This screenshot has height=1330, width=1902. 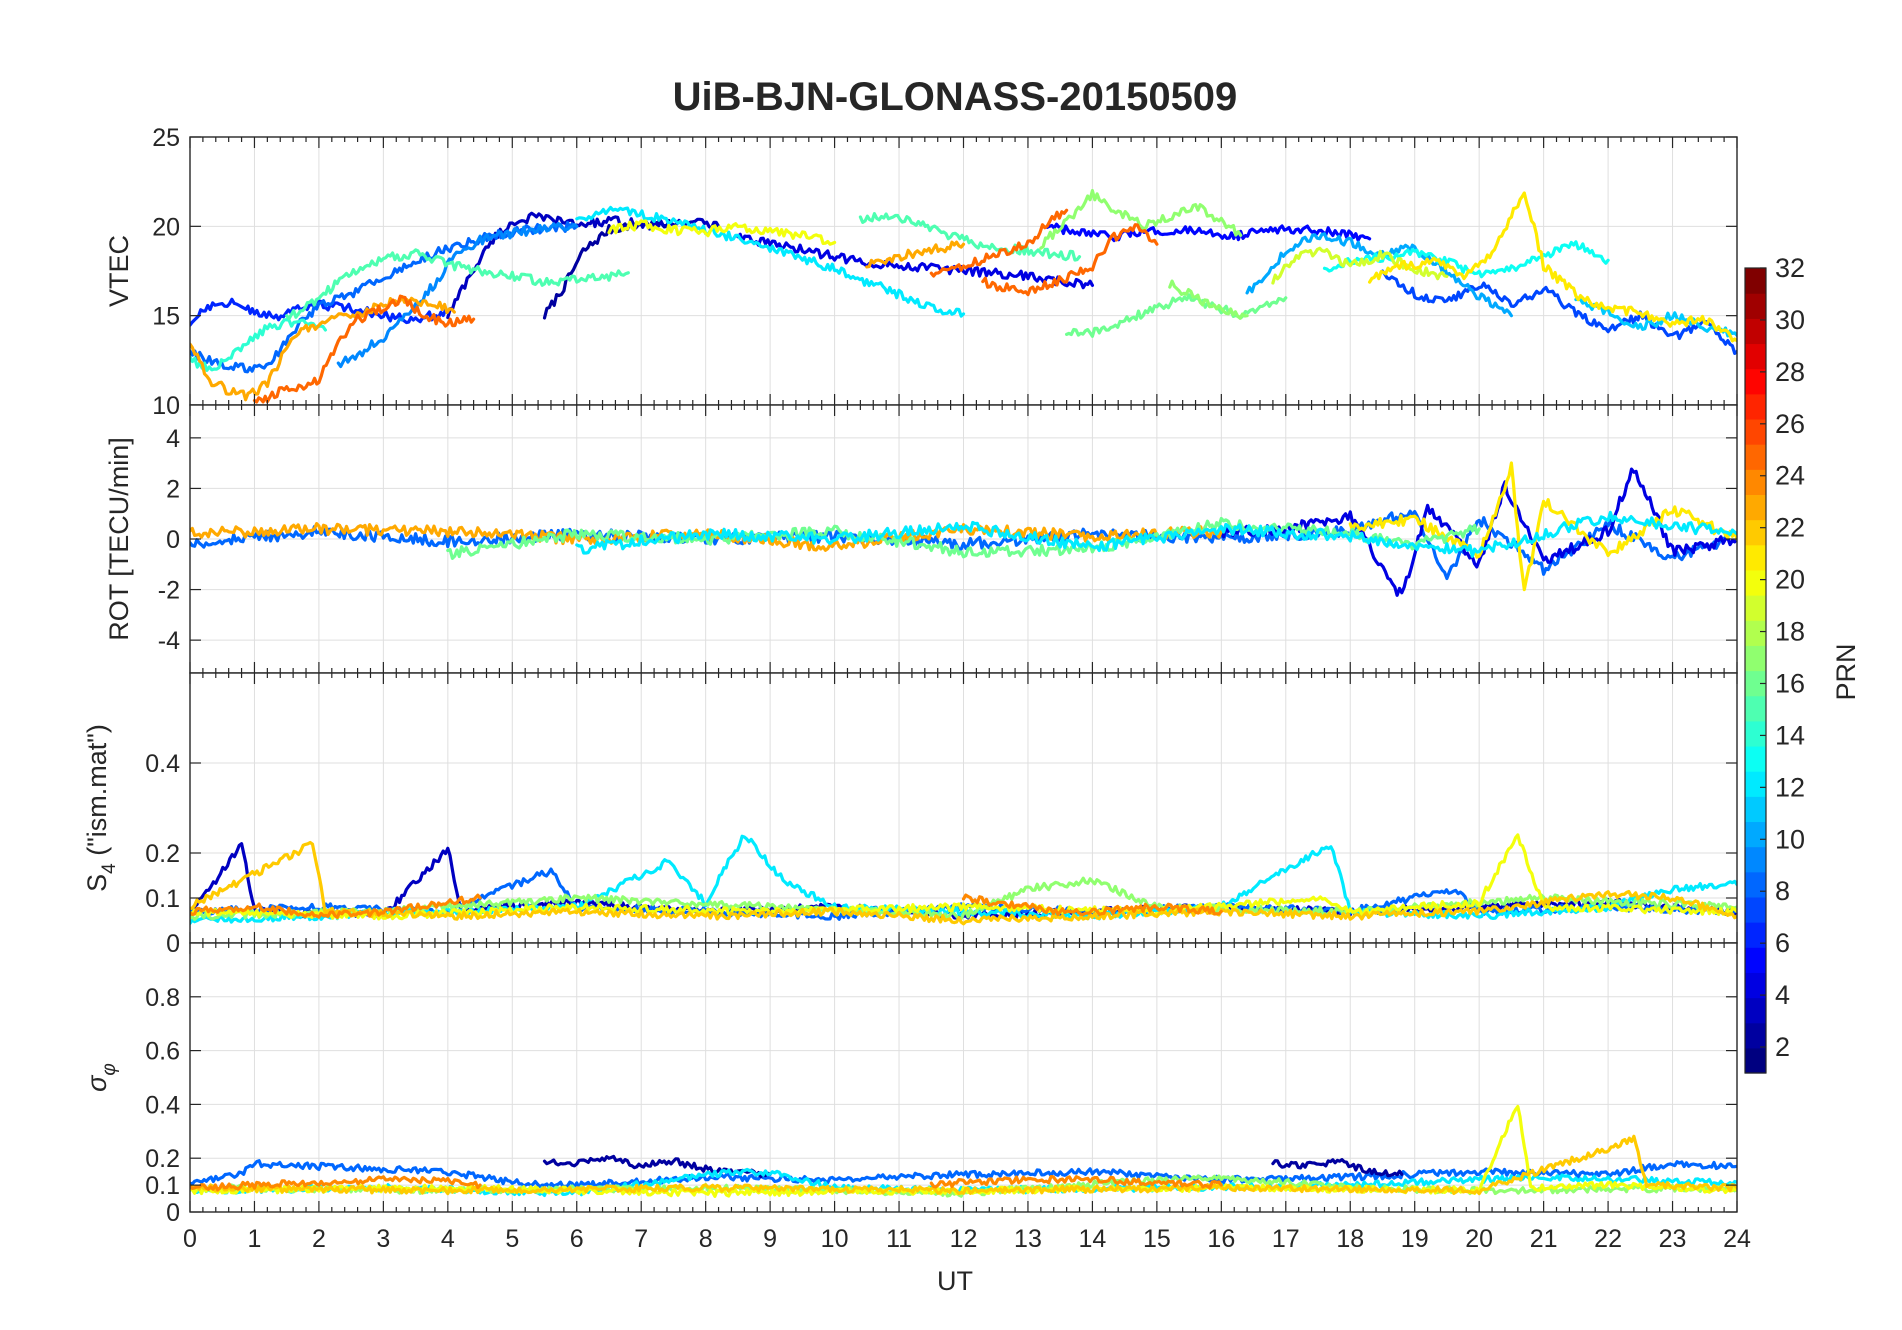 What do you see at coordinates (1782, 891) in the screenshot?
I see `colorbar-tick-label: 8` at bounding box center [1782, 891].